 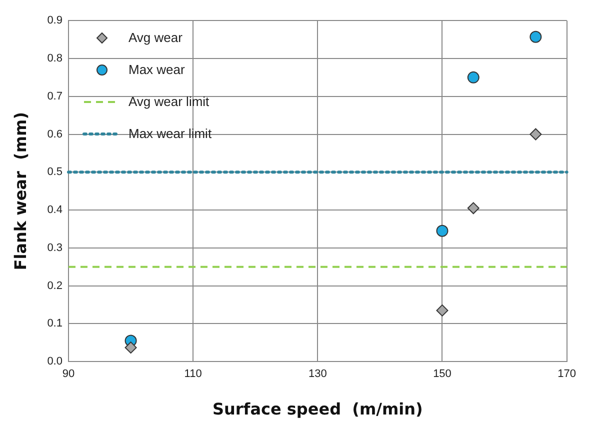 I want to click on y-tick-label: 0.0, so click(x=54, y=362).